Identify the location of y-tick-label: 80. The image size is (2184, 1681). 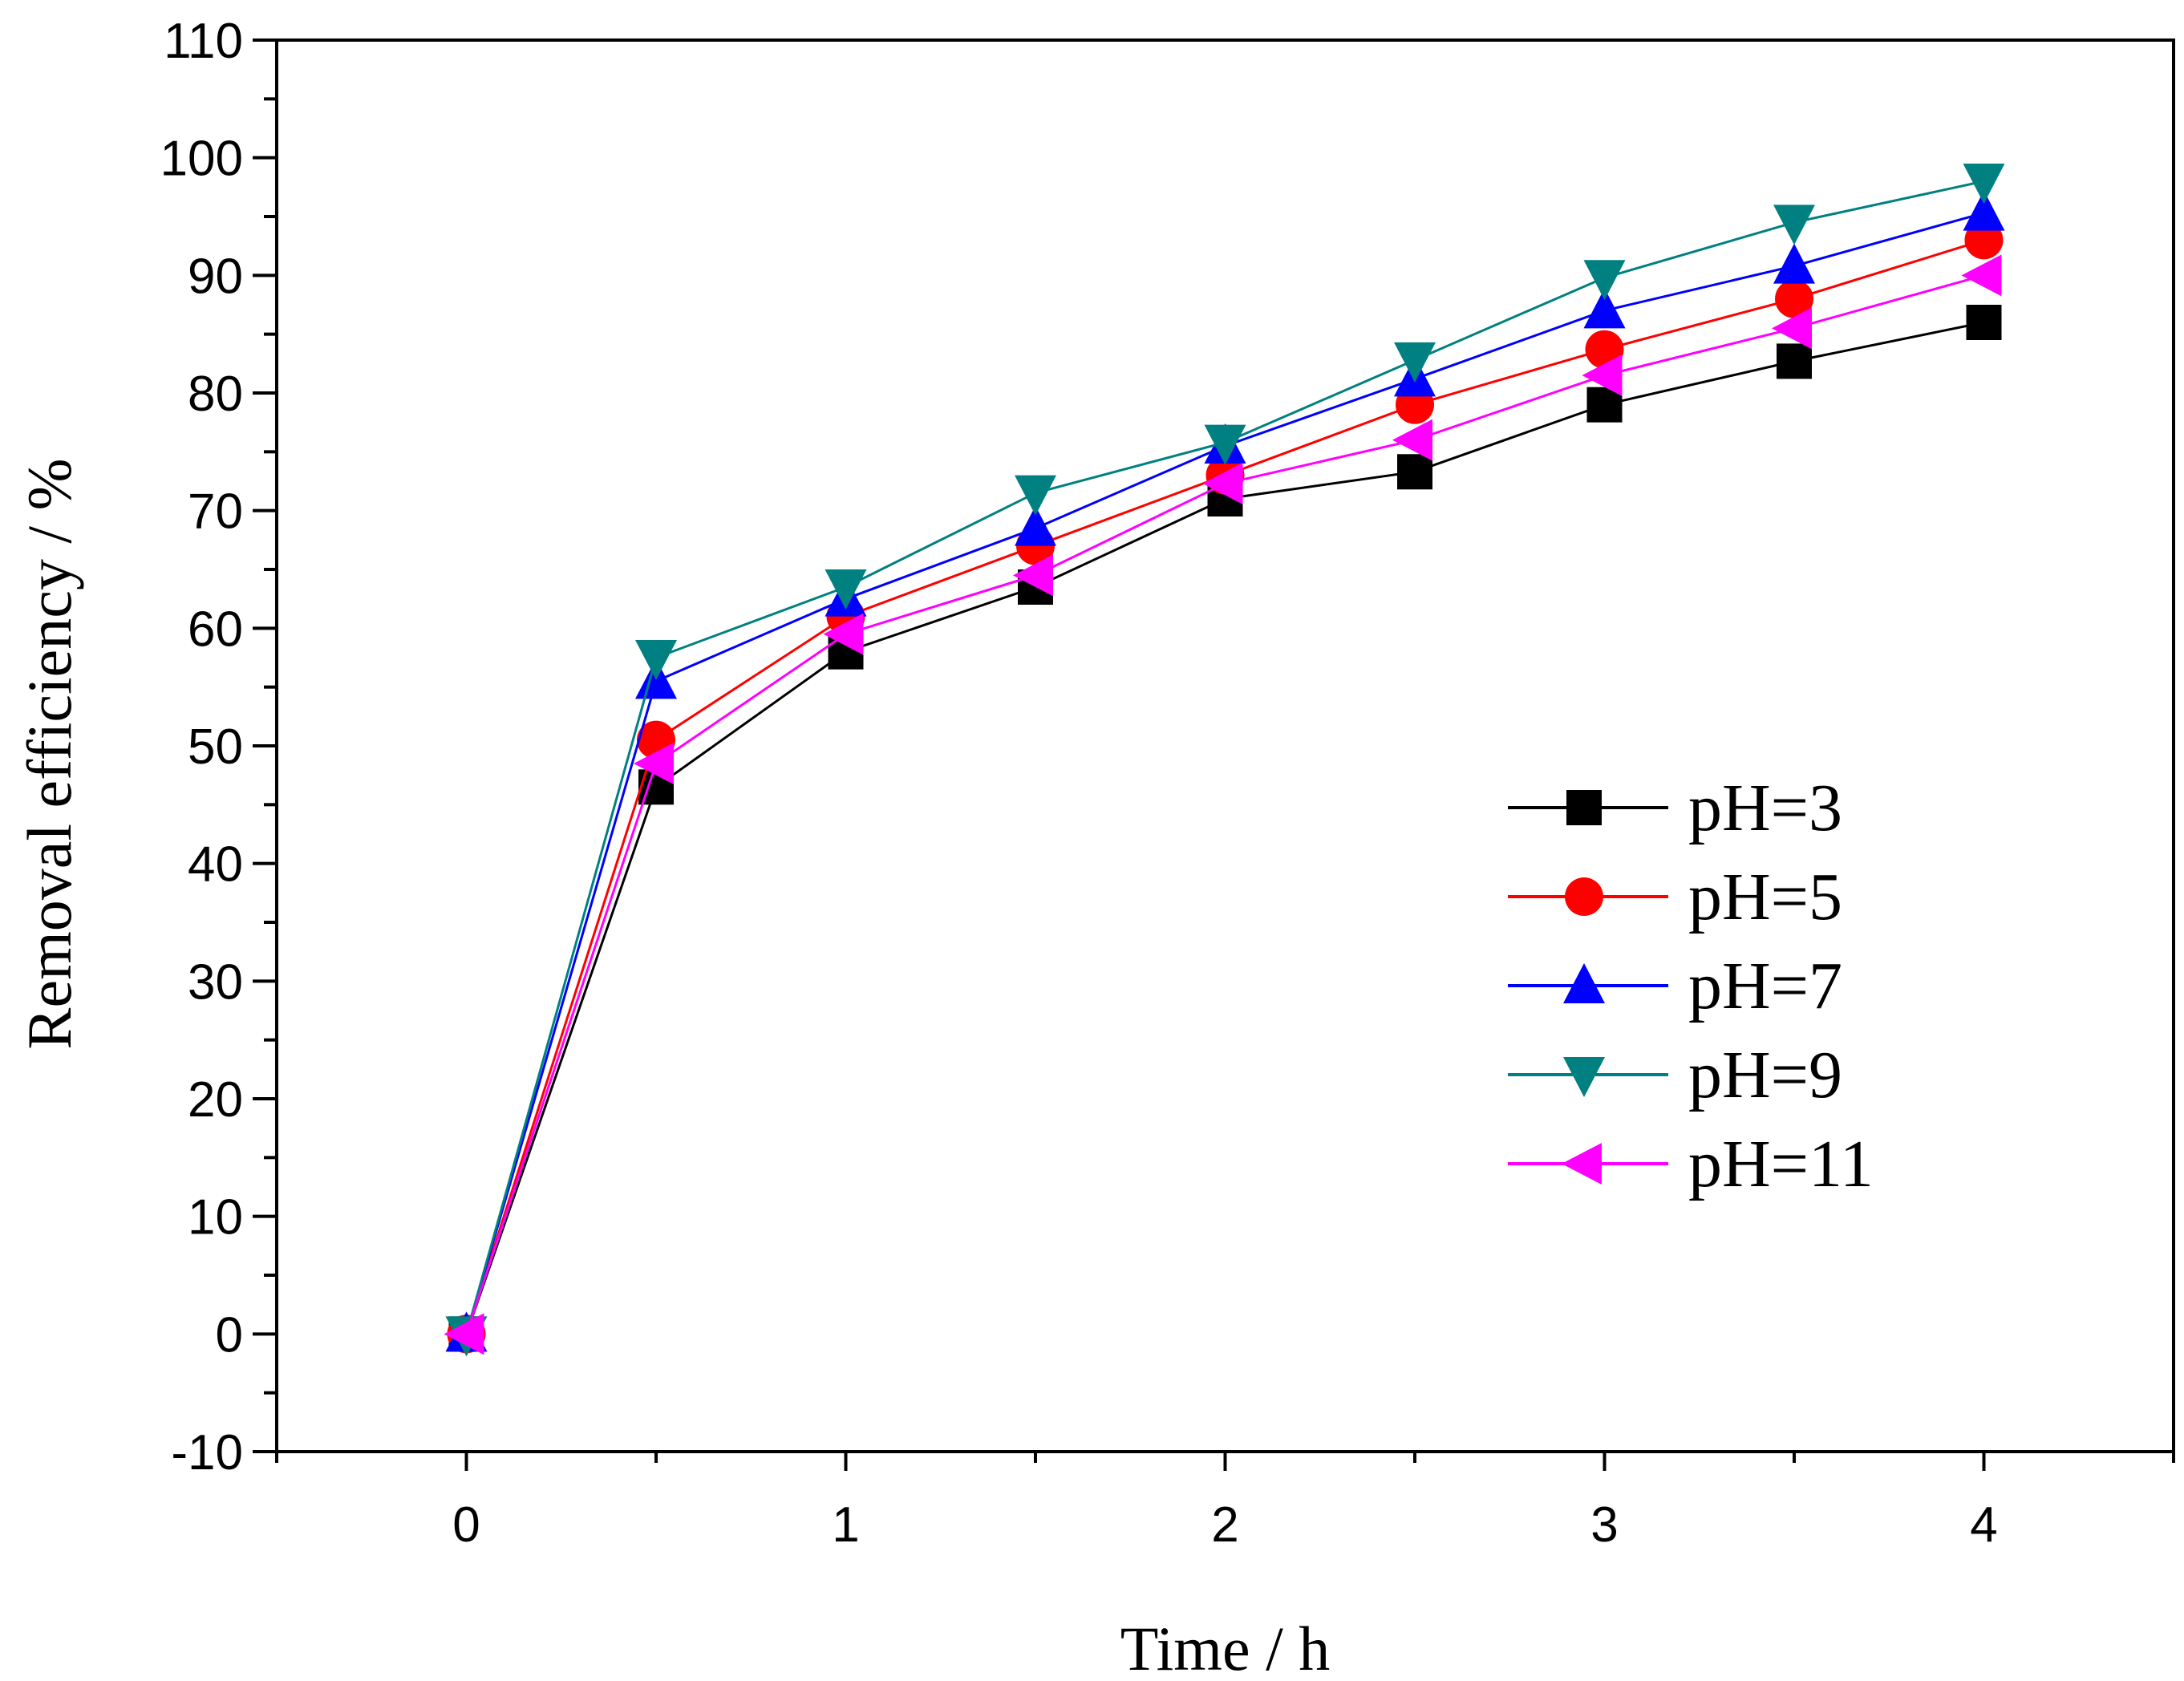
(215, 394).